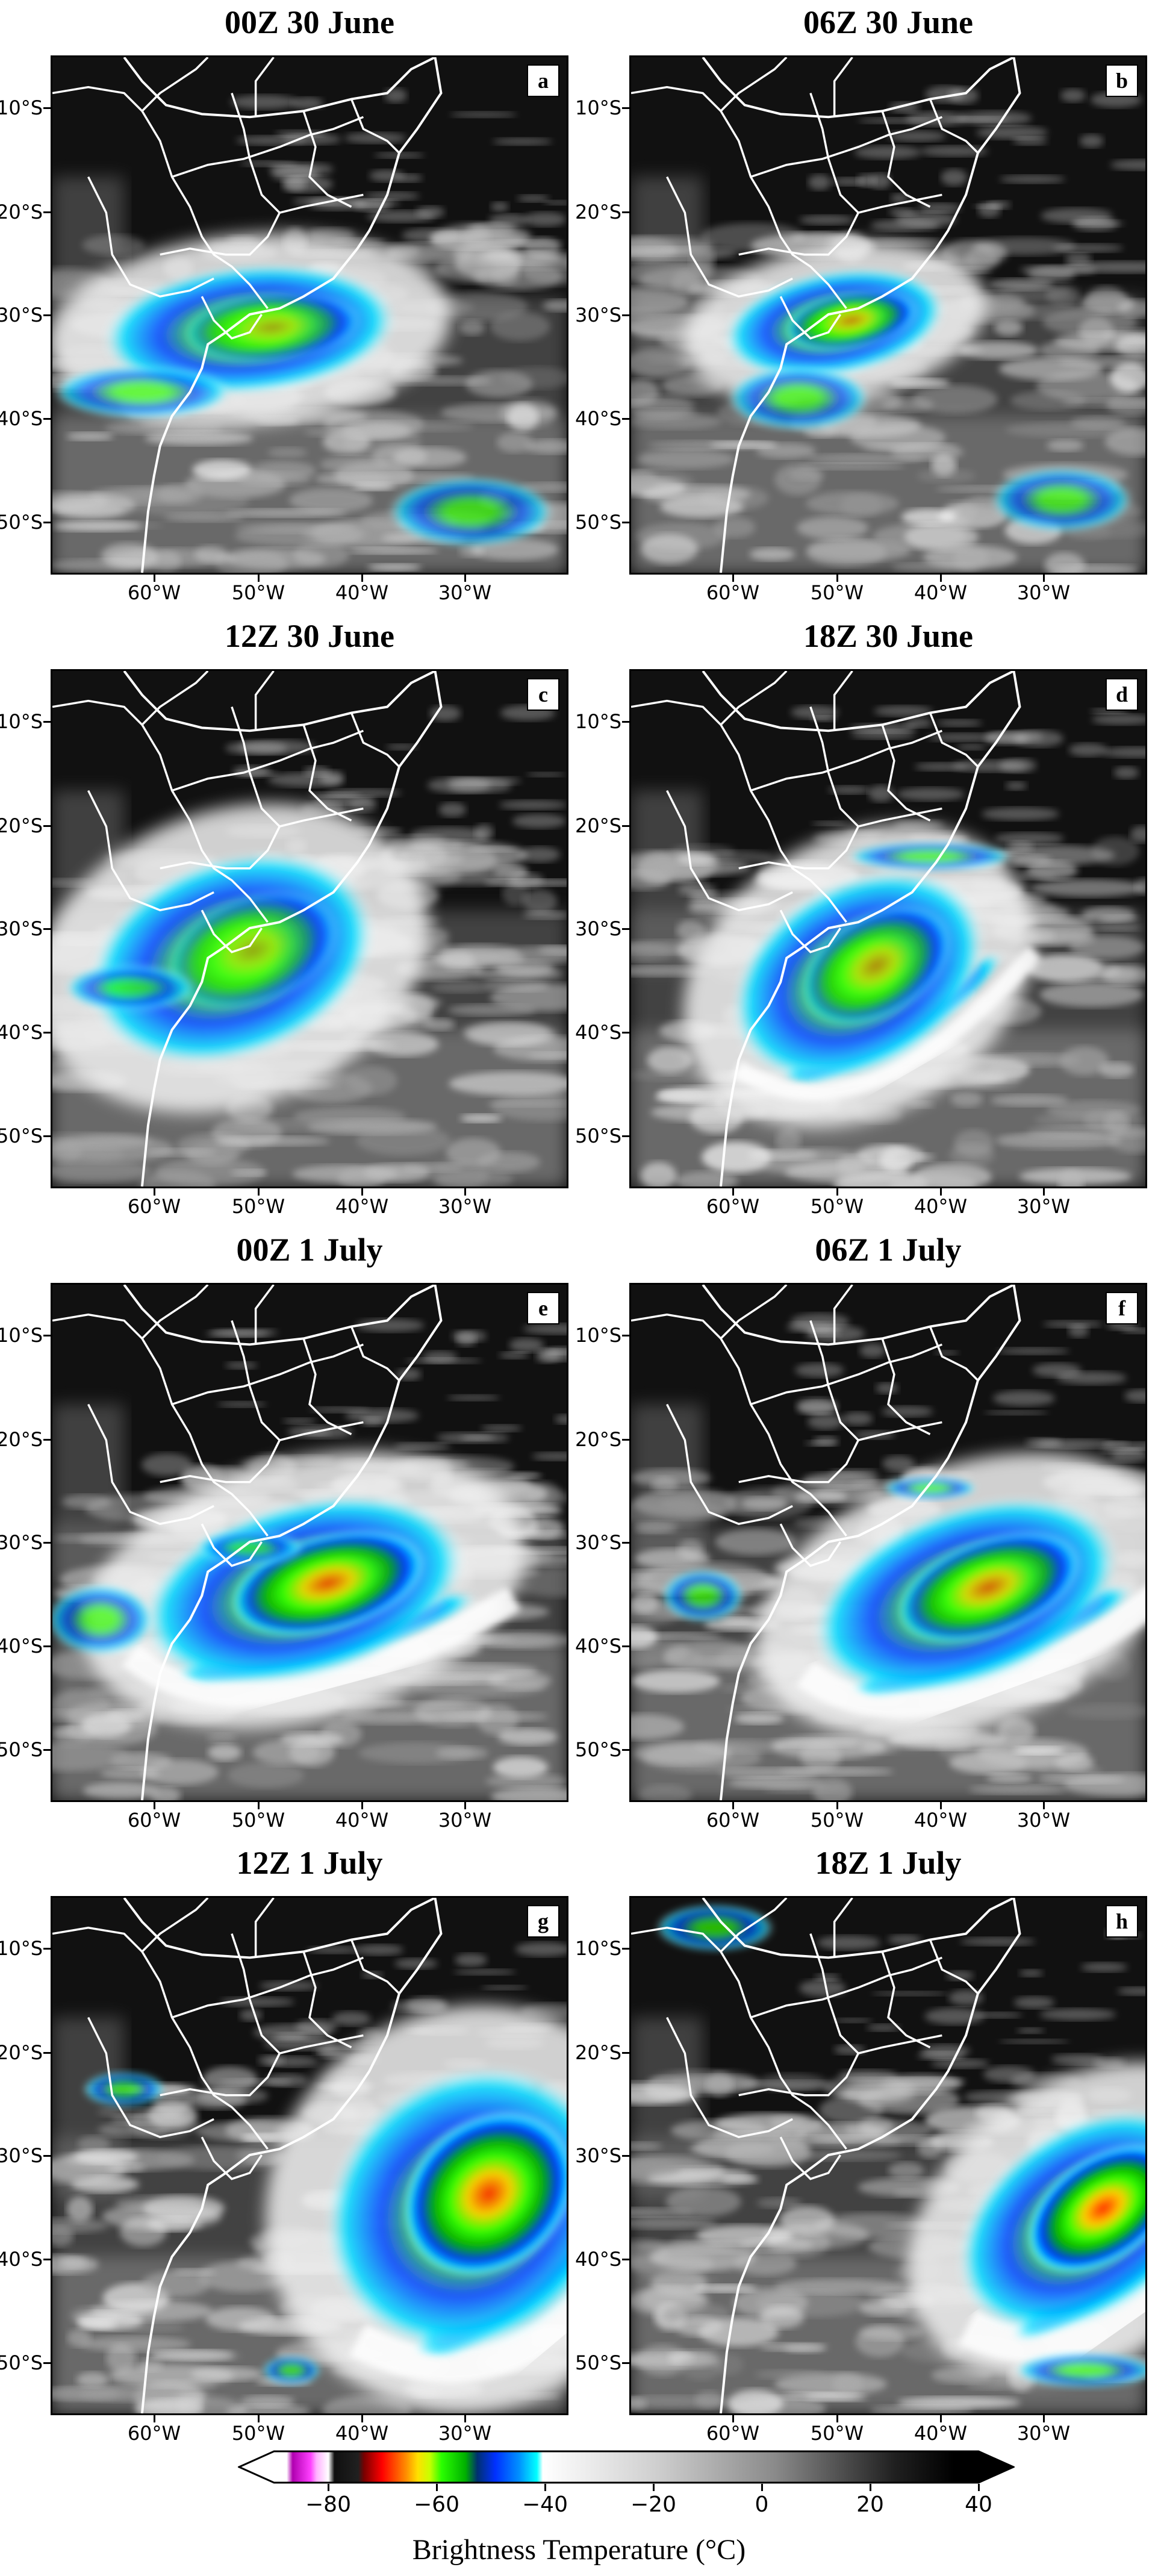 This screenshot has height=2576, width=1158. Describe the element at coordinates (309, 1542) in the screenshot. I see `satellite-map: e` at that location.